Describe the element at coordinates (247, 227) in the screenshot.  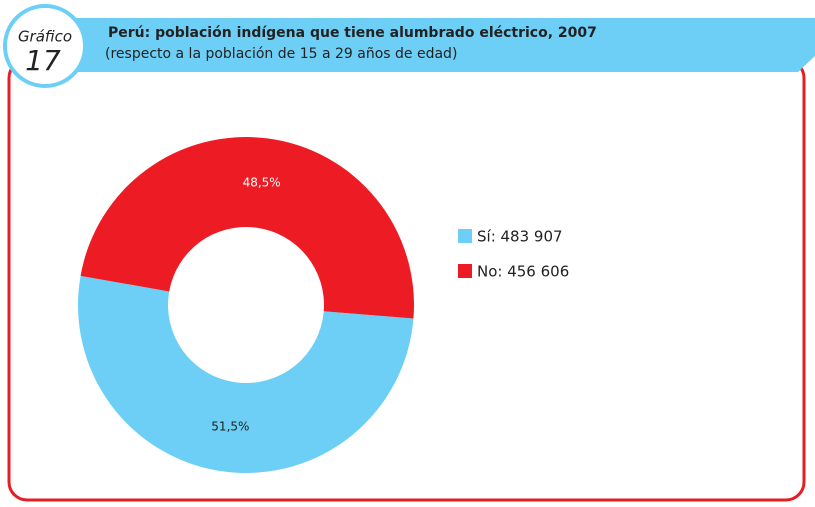
I see `donut-slice` at that location.